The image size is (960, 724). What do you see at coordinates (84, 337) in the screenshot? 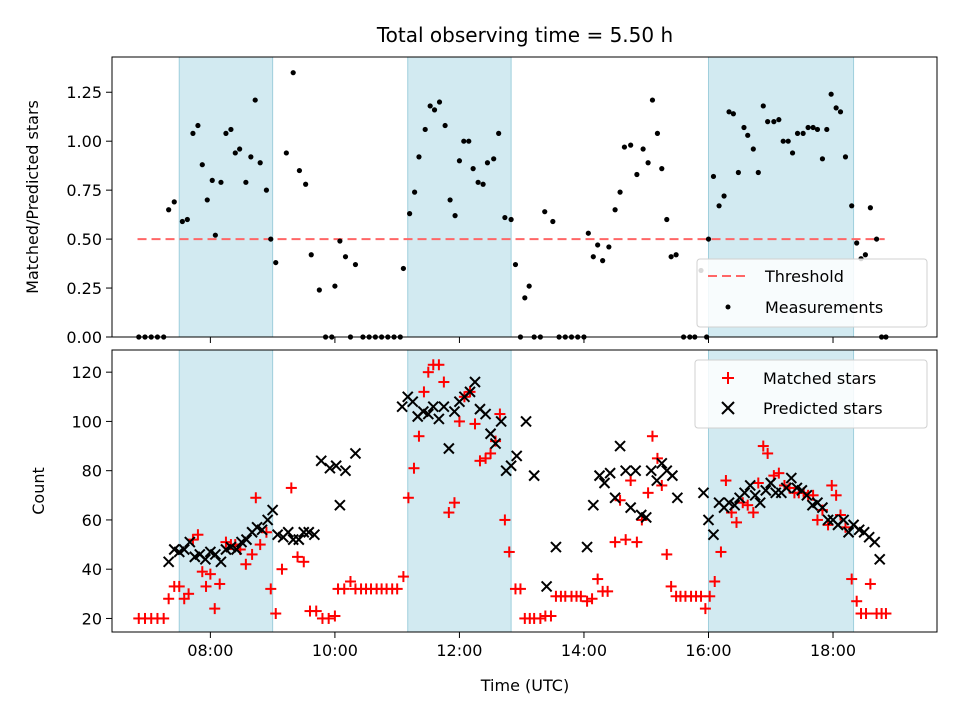
I see `y-tick-label: 0.00` at bounding box center [84, 337].